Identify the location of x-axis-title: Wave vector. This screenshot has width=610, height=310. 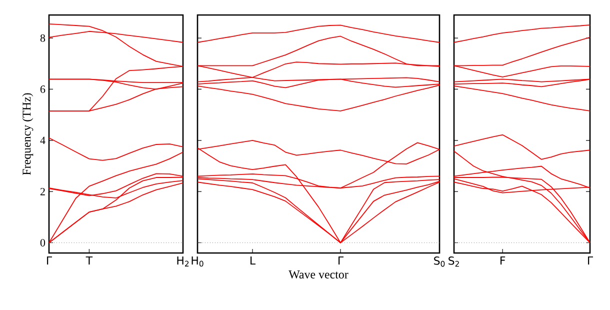
(318, 274).